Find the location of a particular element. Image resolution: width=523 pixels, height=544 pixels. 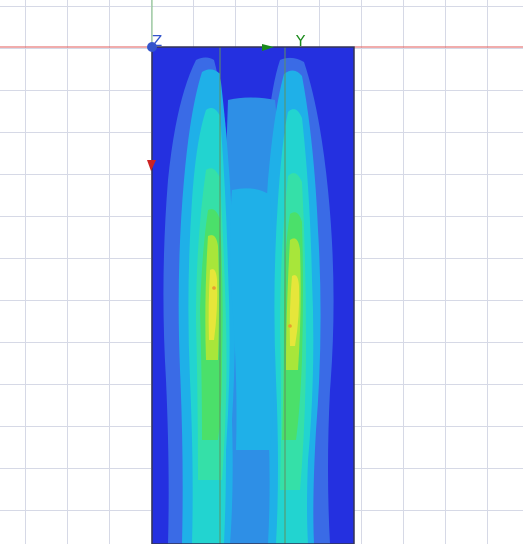

hotspot-orange-left is located at coordinates (214, 288).